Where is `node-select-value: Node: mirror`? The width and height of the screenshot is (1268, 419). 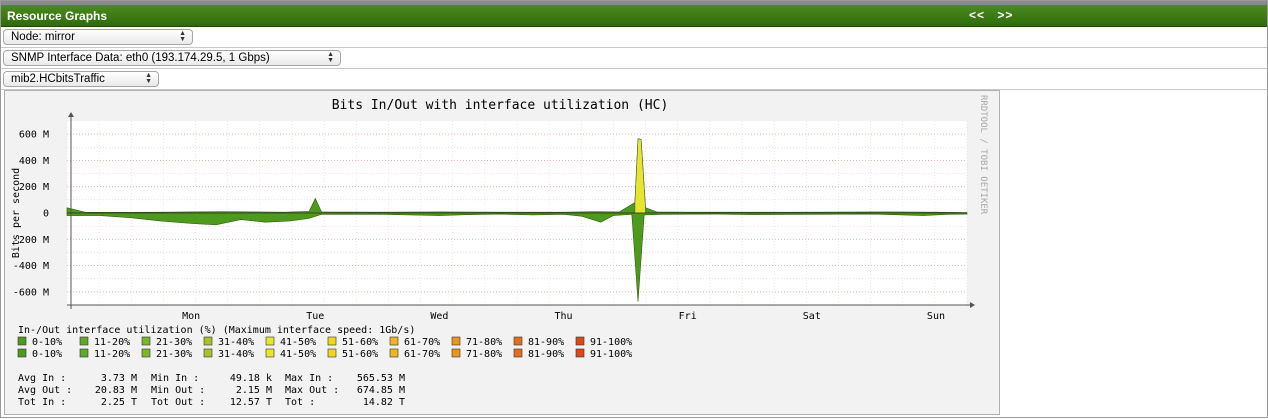 node-select-value: Node: mirror is located at coordinates (43, 37).